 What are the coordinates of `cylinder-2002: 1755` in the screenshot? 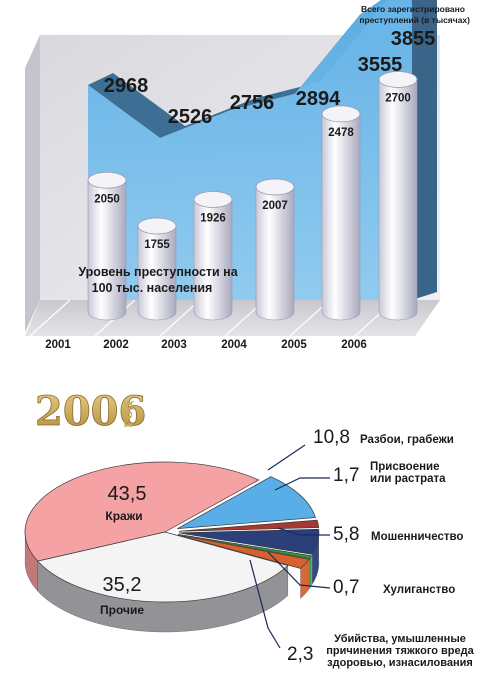 It's located at (157, 269).